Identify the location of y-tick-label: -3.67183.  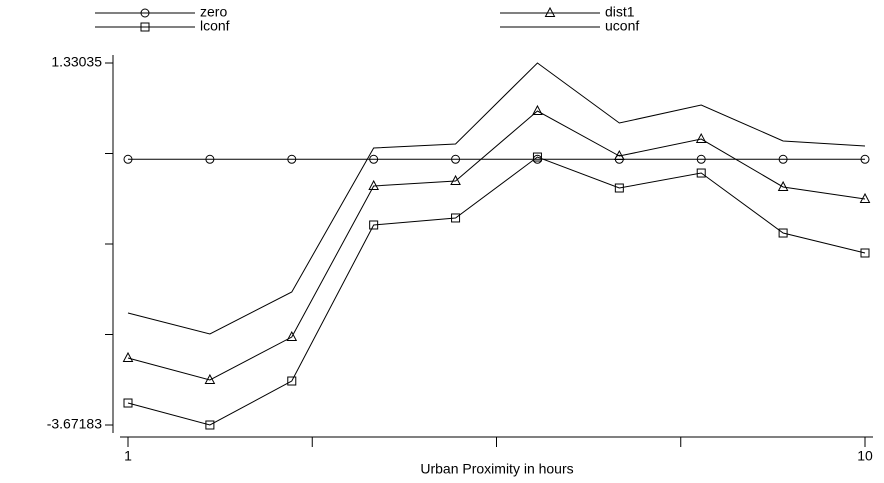
(74, 424).